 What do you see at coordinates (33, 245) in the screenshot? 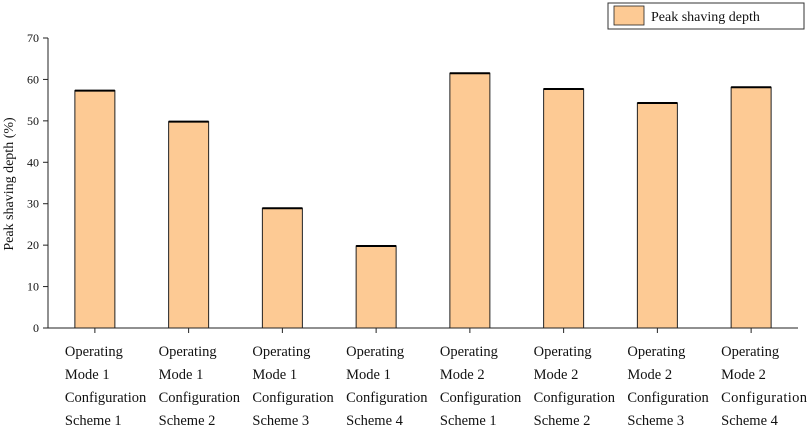
I see `y-tick-label: 20` at bounding box center [33, 245].